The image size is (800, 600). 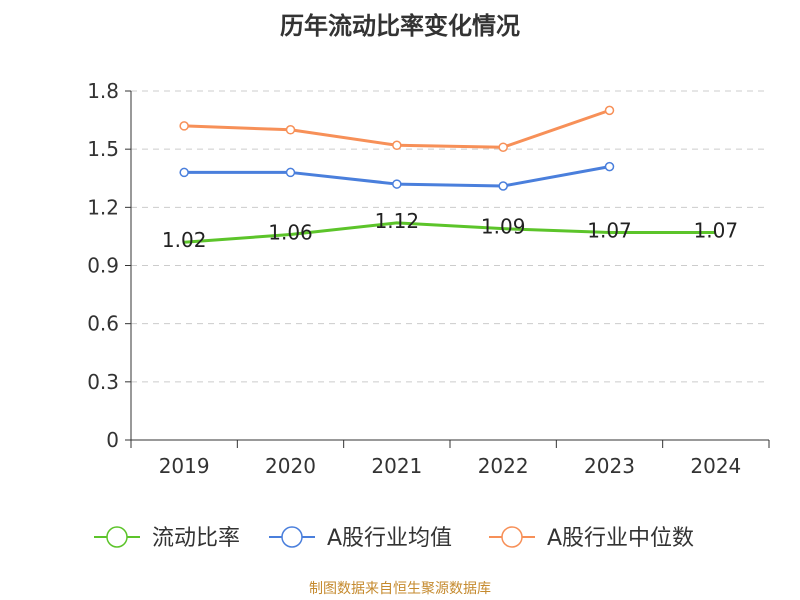 What do you see at coordinates (196, 538) in the screenshot?
I see `legend-label: 流动比率` at bounding box center [196, 538].